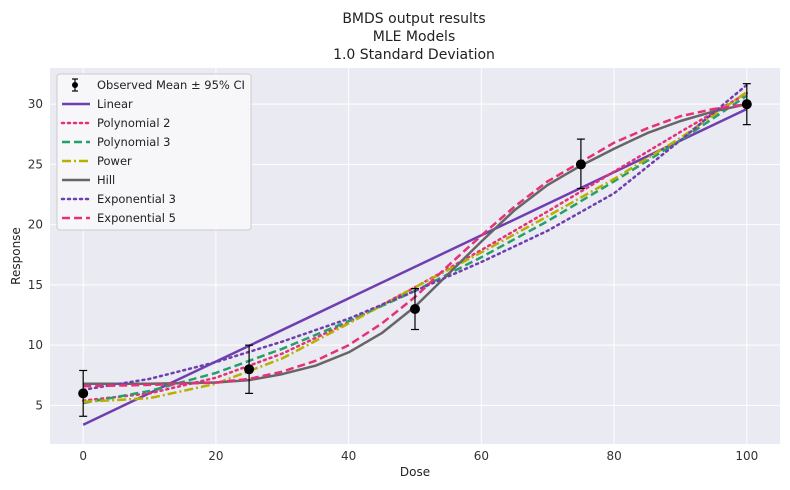  Describe the element at coordinates (35, 285) in the screenshot. I see `y-tick-label: 15` at that location.